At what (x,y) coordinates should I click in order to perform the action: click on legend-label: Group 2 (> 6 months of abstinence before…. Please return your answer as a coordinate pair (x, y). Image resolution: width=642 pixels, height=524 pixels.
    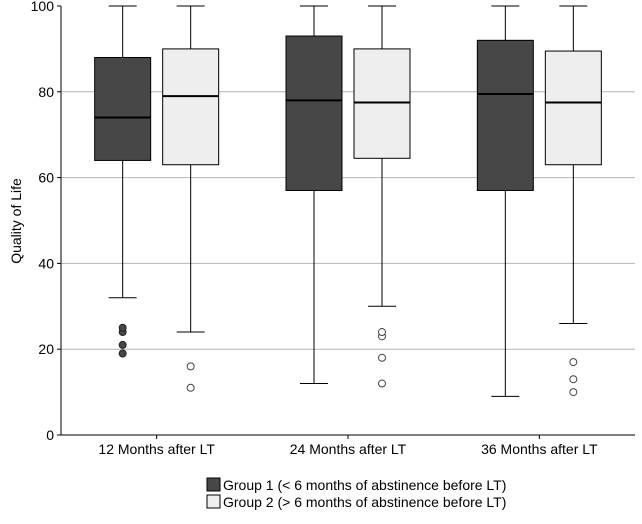
    Looking at the image, I should click on (364, 502).